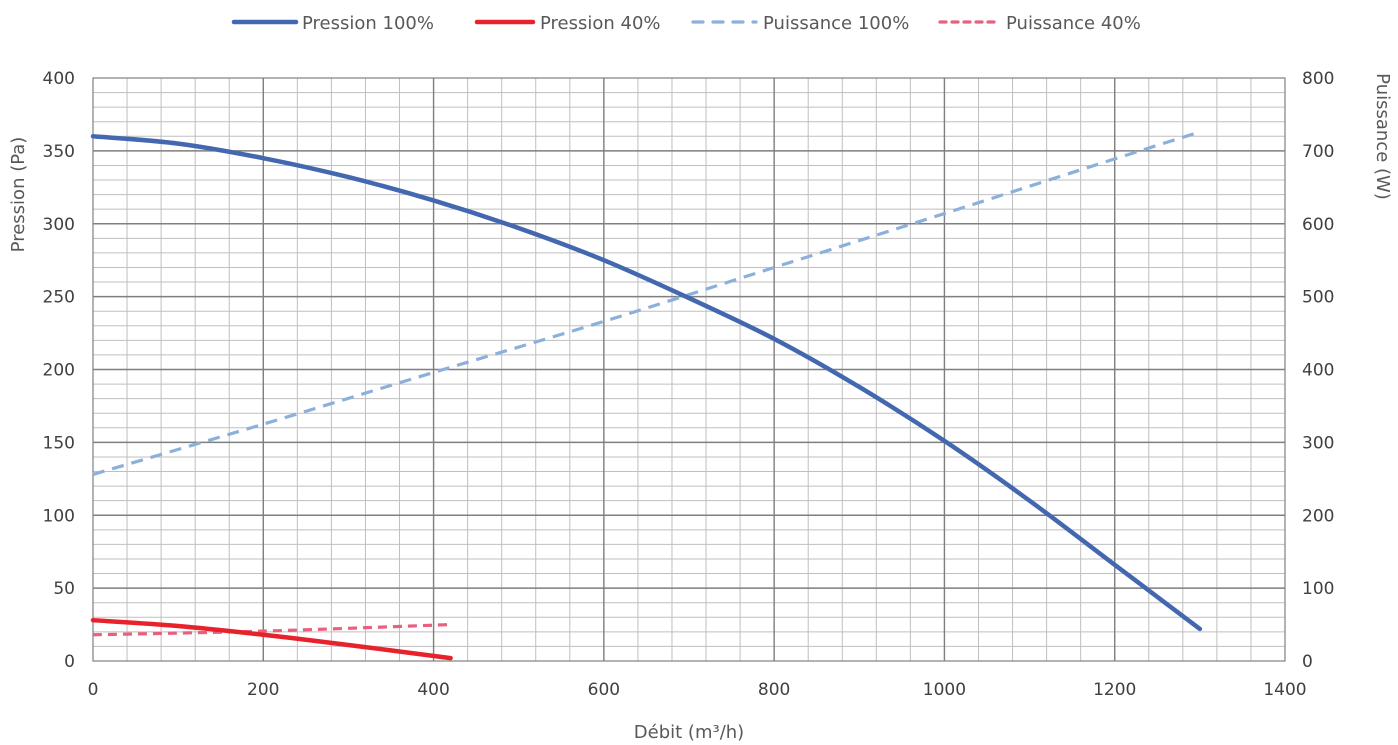 The width and height of the screenshot is (1398, 745). What do you see at coordinates (69, 662) in the screenshot?
I see `y-tick-label: 0` at bounding box center [69, 662].